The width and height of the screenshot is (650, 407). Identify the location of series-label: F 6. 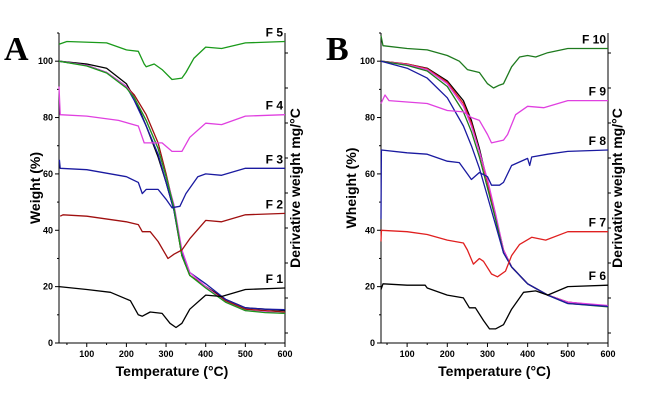
(598, 276).